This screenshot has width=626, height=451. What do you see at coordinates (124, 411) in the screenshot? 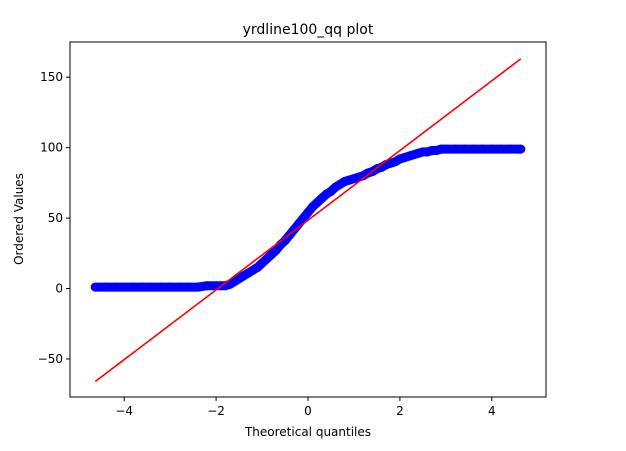
I see `x-tick-label: −4` at bounding box center [124, 411].